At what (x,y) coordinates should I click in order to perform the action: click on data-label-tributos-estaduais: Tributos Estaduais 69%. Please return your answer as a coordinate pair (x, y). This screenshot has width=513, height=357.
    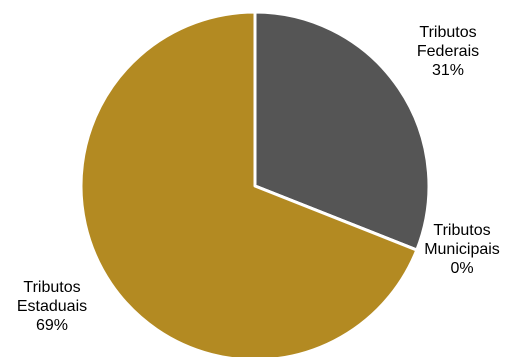
    Looking at the image, I should click on (52, 306).